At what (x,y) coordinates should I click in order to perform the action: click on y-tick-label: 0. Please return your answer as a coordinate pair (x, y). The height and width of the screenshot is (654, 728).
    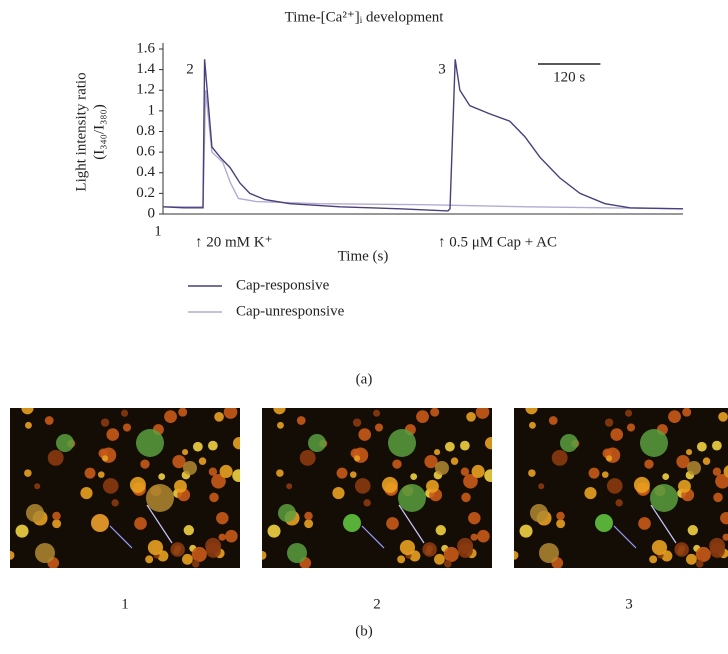
    Looking at the image, I should click on (152, 213).